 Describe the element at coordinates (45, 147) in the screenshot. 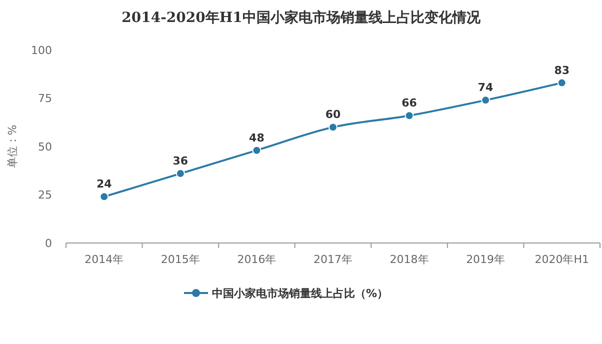

I see `y-tick-label: 50` at that location.